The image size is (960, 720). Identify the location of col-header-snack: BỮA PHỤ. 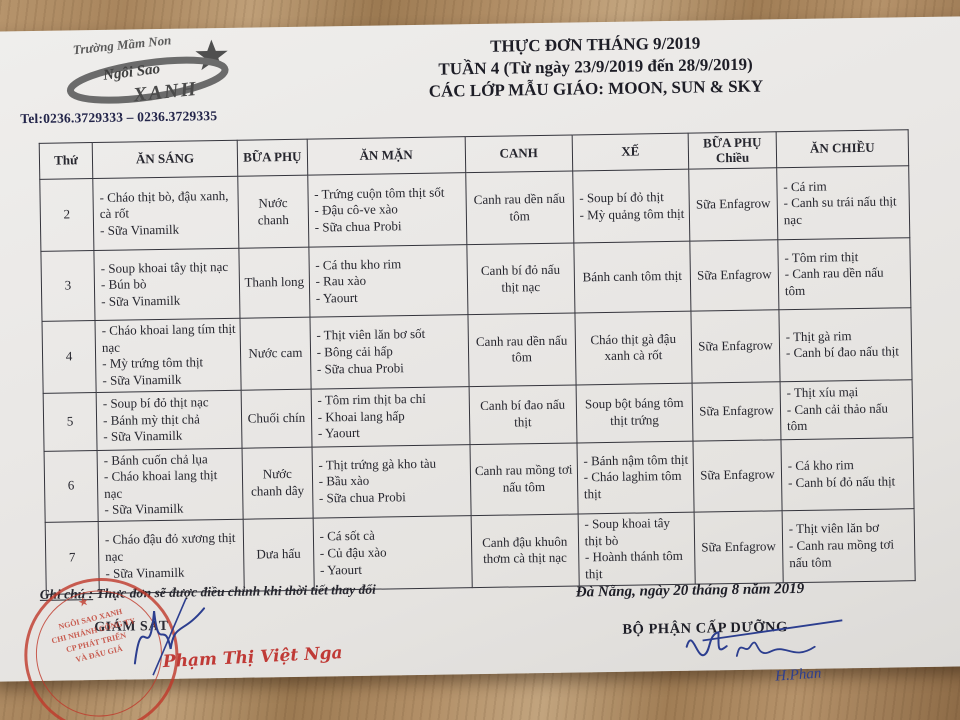
(272, 158).